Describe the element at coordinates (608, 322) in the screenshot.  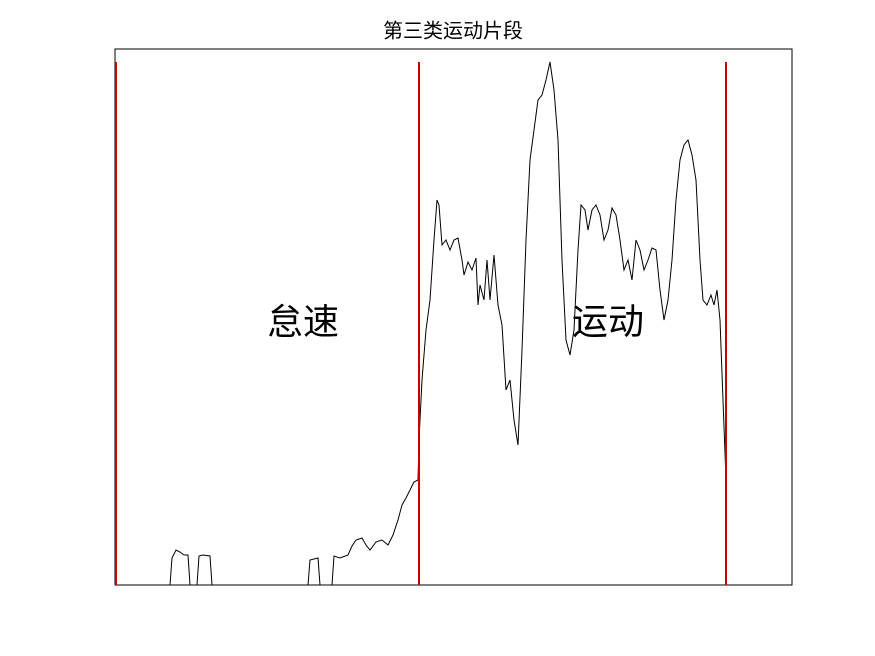
I see `annotation: 运动` at that location.